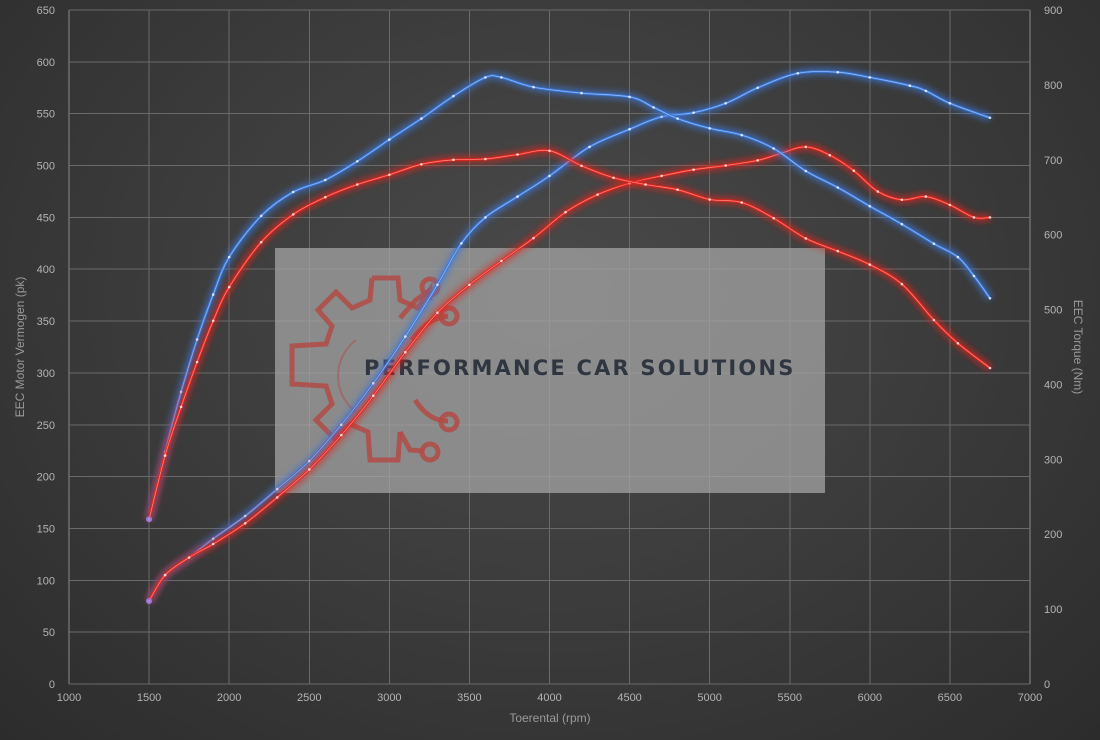  What do you see at coordinates (46, 167) in the screenshot?
I see `y-left-tick-label: 500` at bounding box center [46, 167].